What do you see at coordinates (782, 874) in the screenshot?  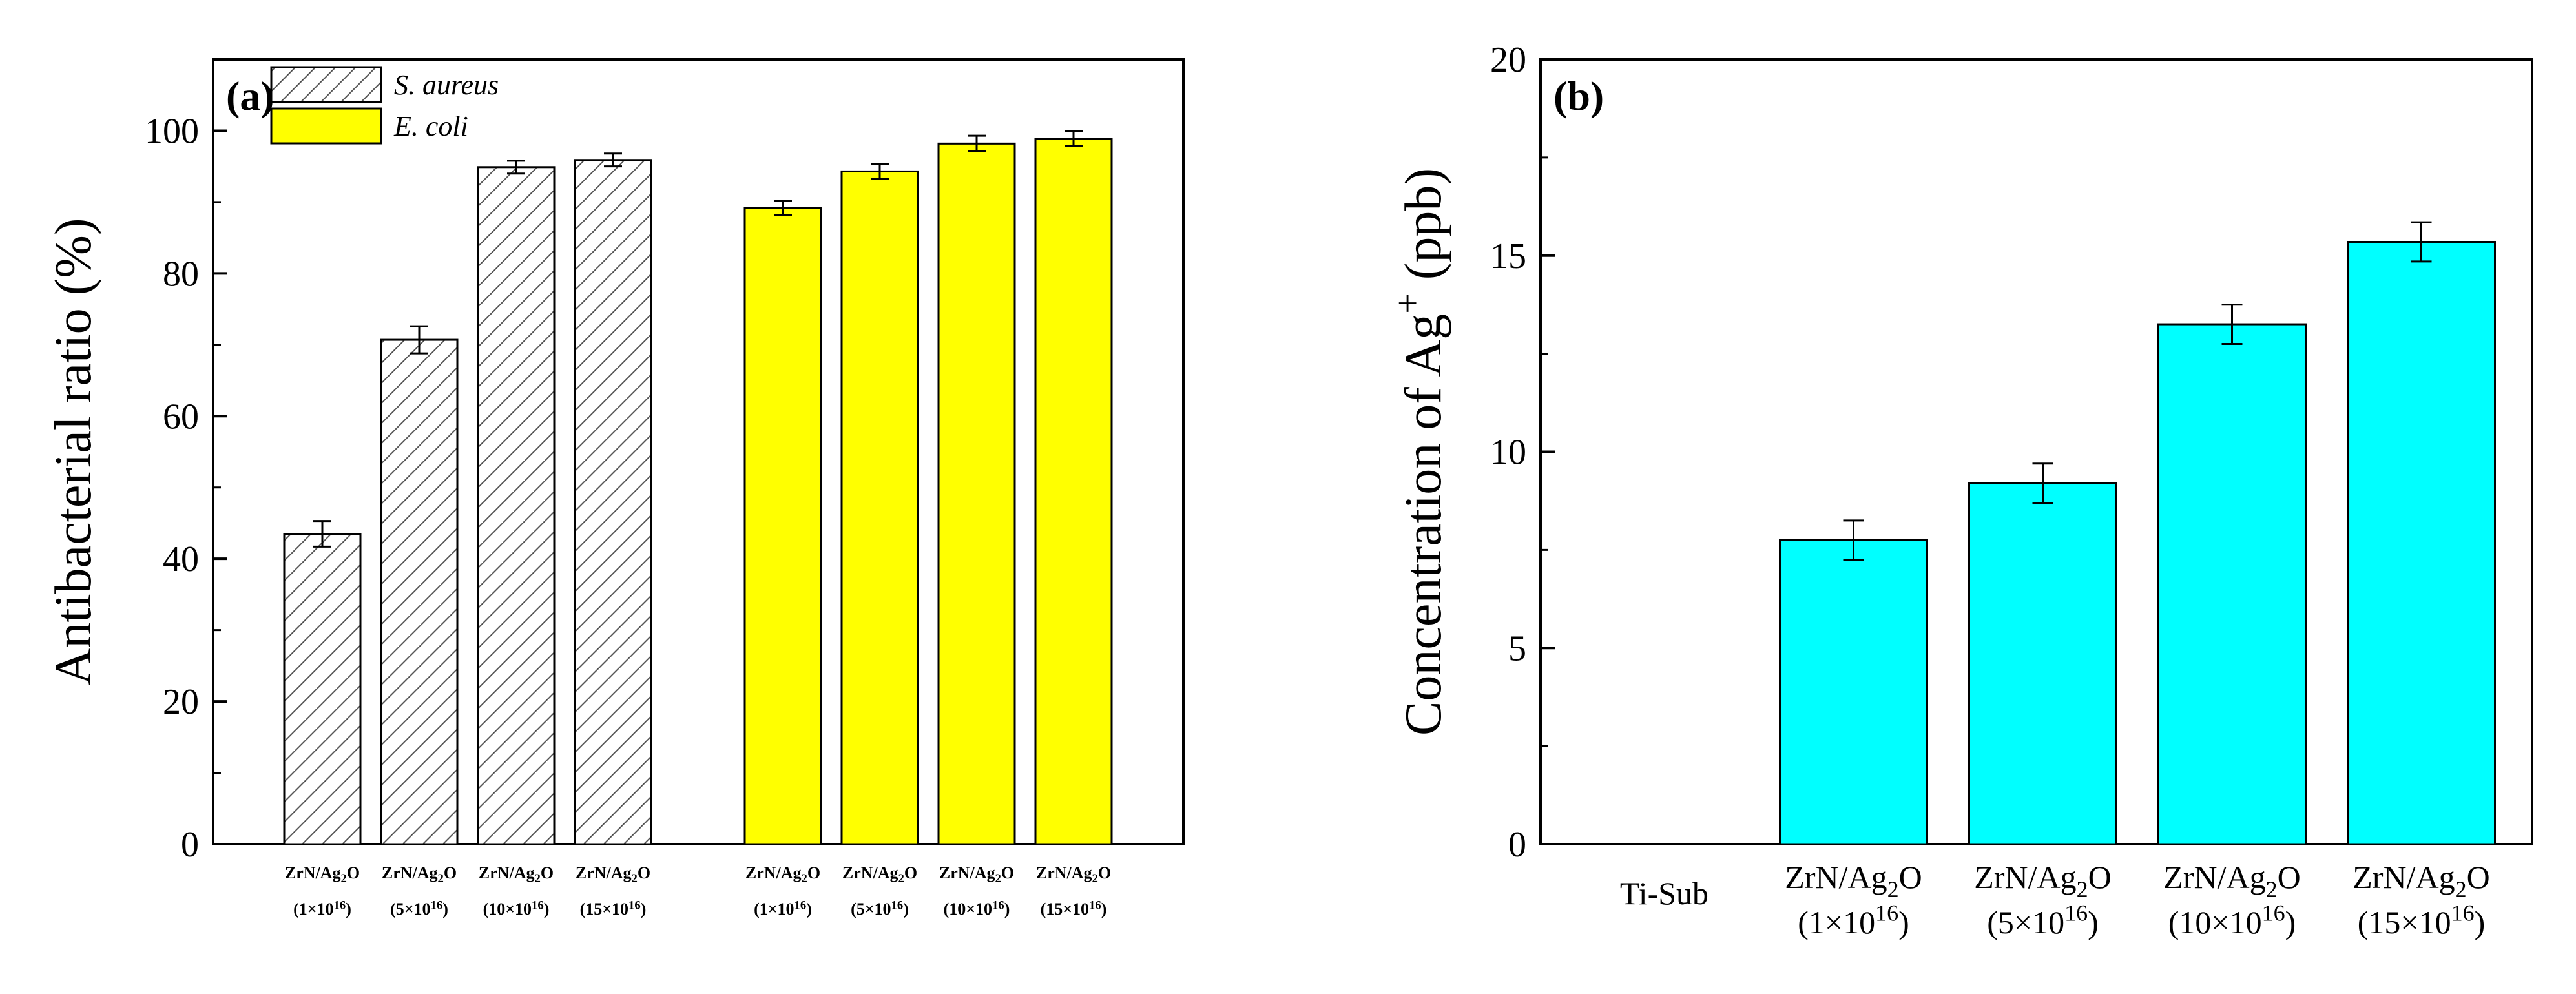 I see `category-label-a-s1-0-line1: ZrN/Ag2O` at bounding box center [782, 874].